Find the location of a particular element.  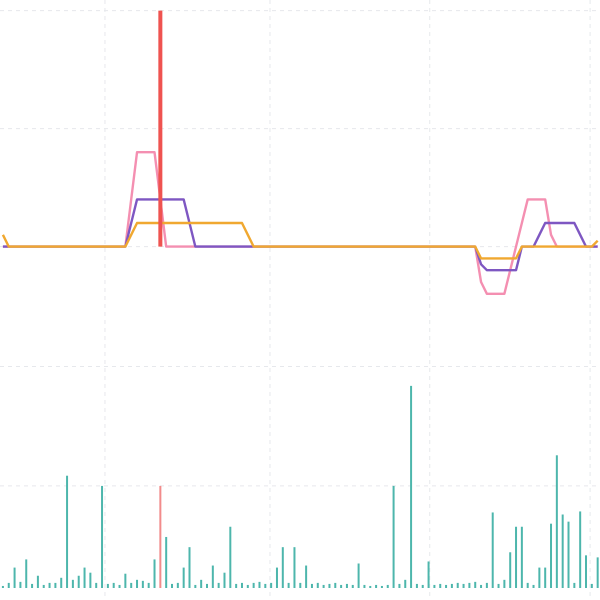

line is located at coordinates (300, 240).